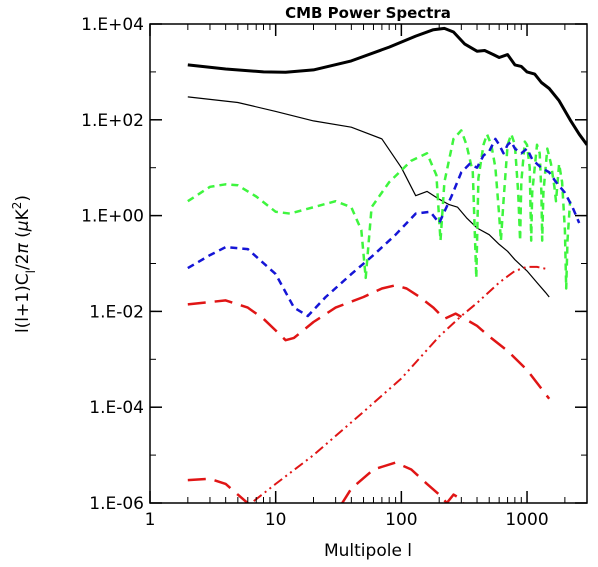 The height and width of the screenshot is (567, 598). I want to click on y-tick-label: 1.E+04, so click(112, 25).